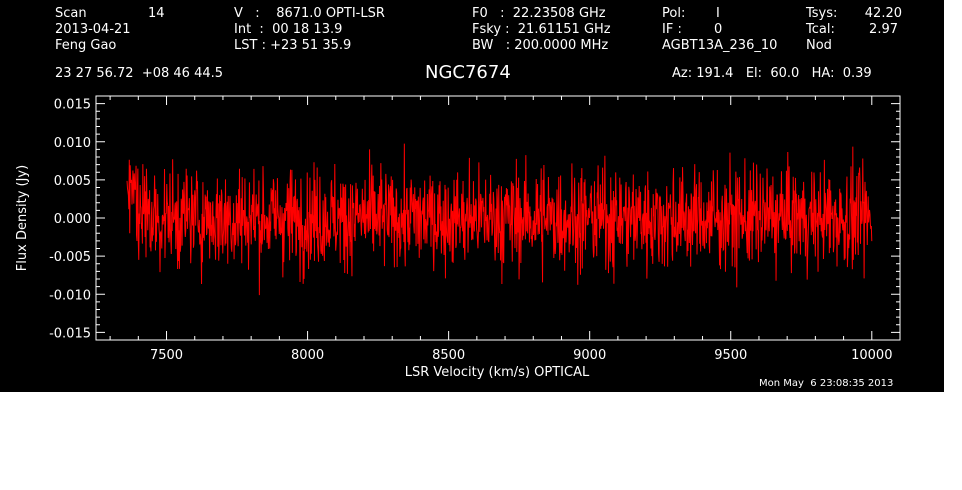 The image size is (962, 490). What do you see at coordinates (826, 383) in the screenshot?
I see `timestamp-text: Mon May 6 23:08:35 2013` at bounding box center [826, 383].